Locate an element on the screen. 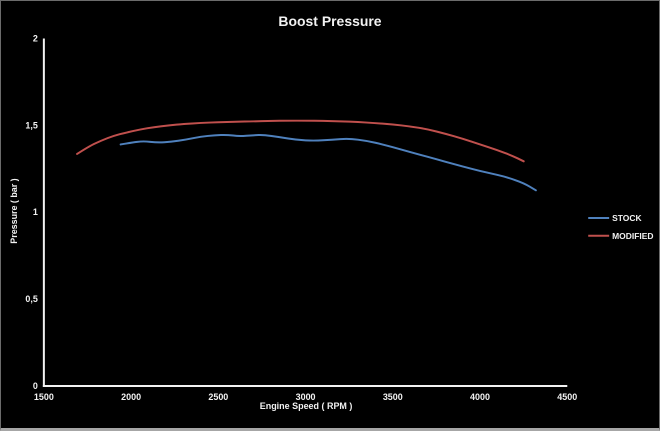  x-axis-title: Engine Speed ( RPM ) is located at coordinates (306, 406).